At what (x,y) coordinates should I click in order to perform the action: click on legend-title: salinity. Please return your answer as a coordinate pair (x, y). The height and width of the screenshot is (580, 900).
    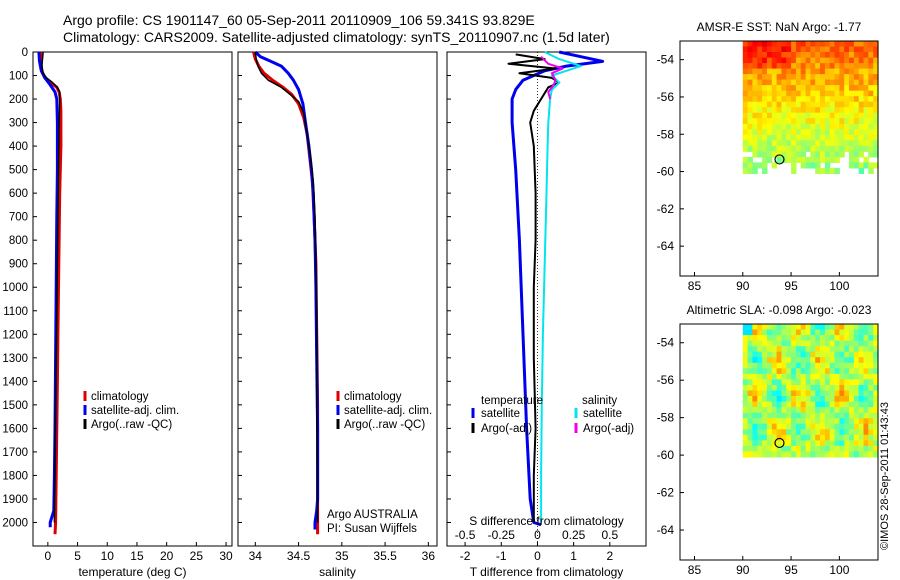
    Looking at the image, I should click on (599, 401).